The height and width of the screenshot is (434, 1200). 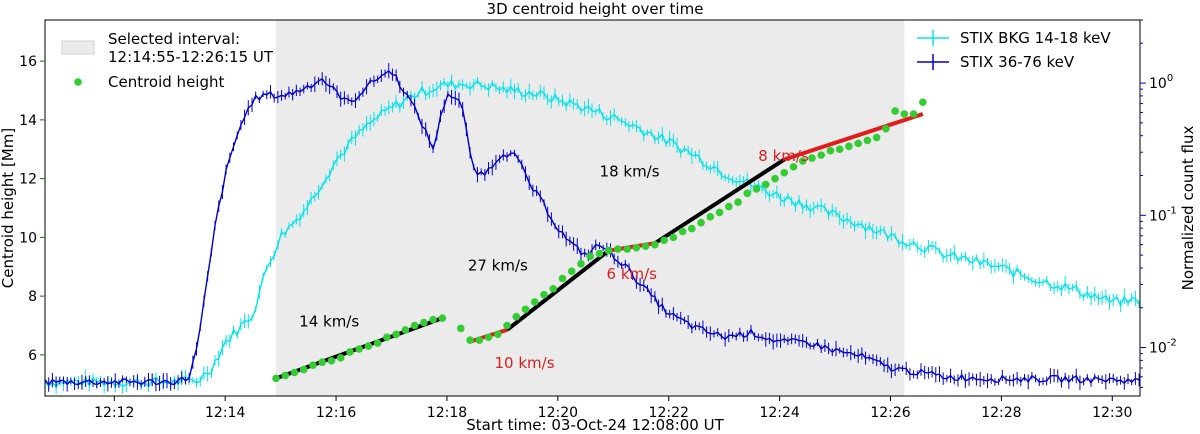 What do you see at coordinates (447, 413) in the screenshot?
I see `x-tick-label: 12:18` at bounding box center [447, 413].